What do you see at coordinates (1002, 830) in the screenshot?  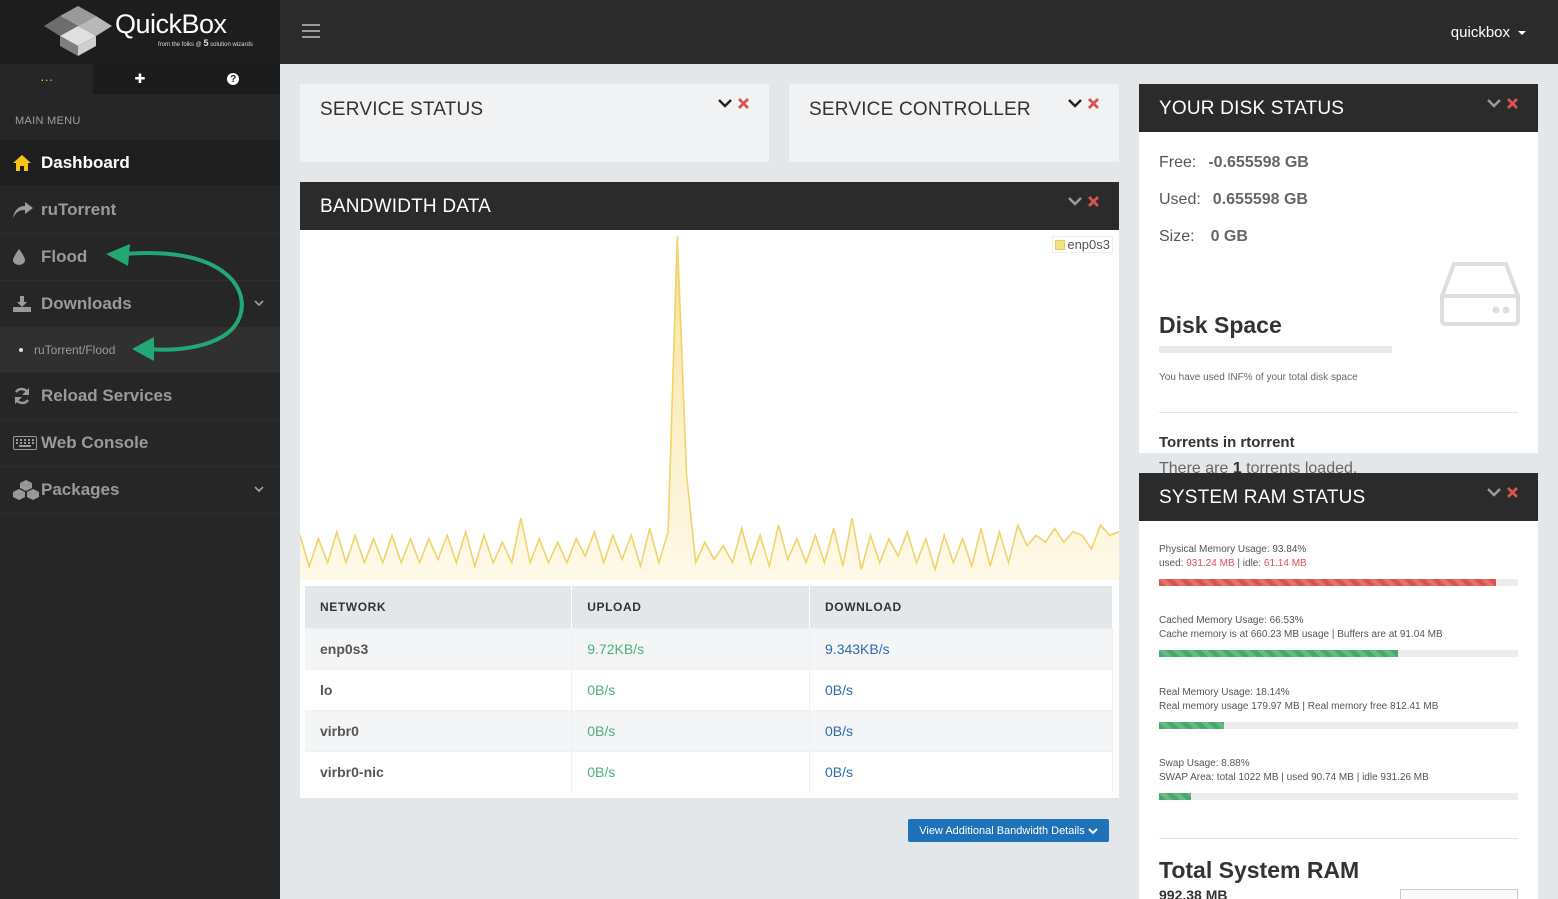 I see `button-label: View Additional Bandwidth Details` at bounding box center [1002, 830].